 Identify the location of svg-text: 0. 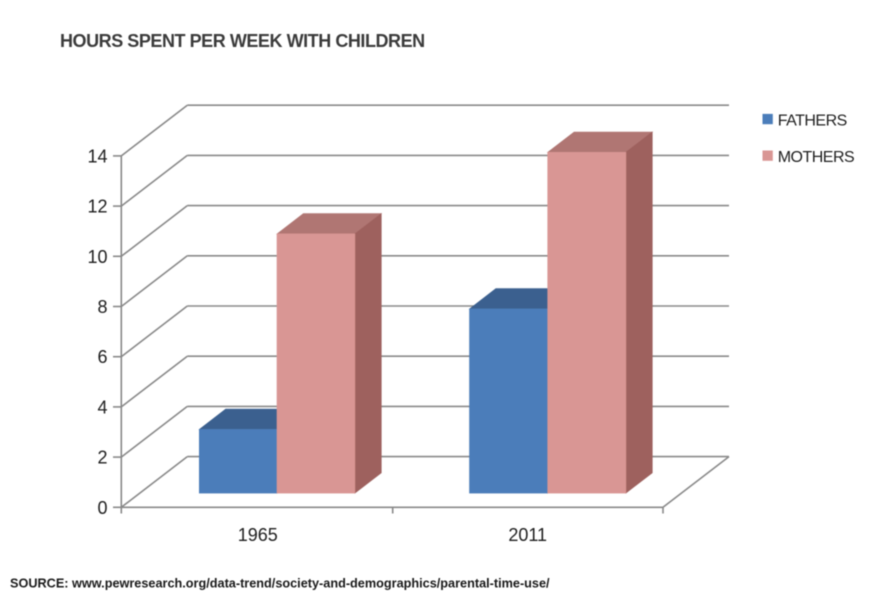
(102, 508).